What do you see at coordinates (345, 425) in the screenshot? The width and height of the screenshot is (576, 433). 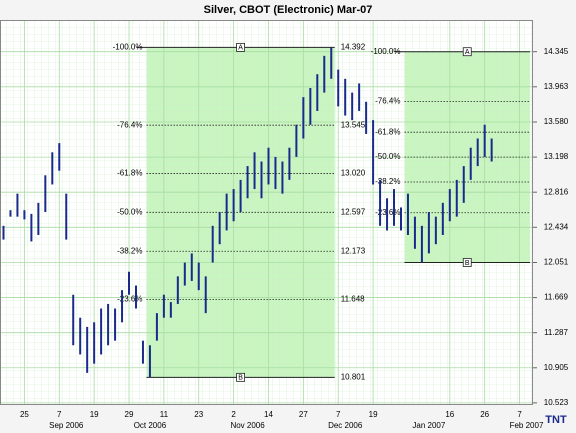 I see `month-label: Dec 2006` at bounding box center [345, 425].